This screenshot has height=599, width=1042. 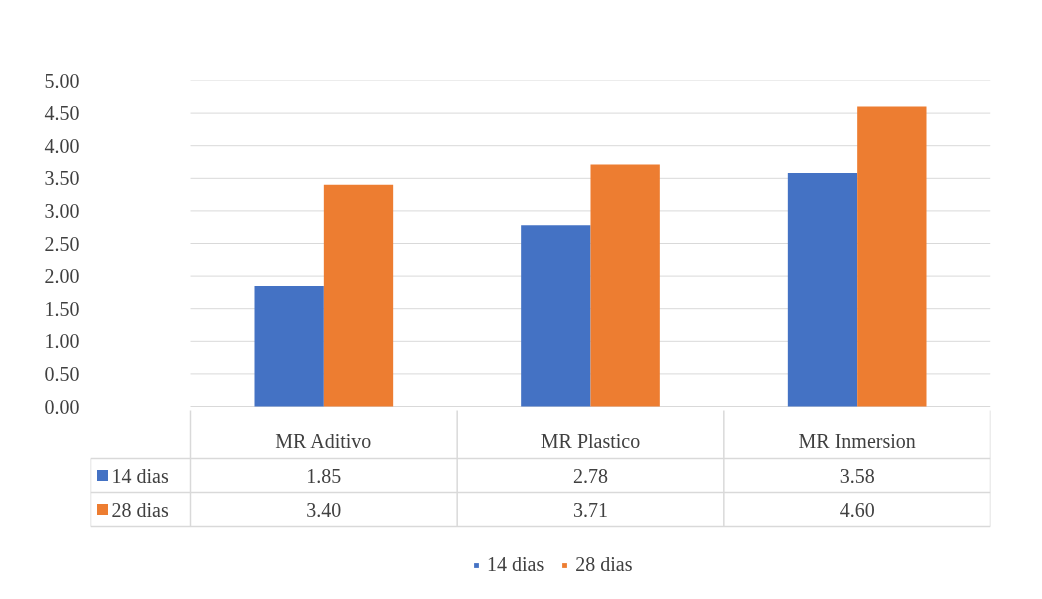 What do you see at coordinates (62, 113) in the screenshot?
I see `y-tick-label: 4.50` at bounding box center [62, 113].